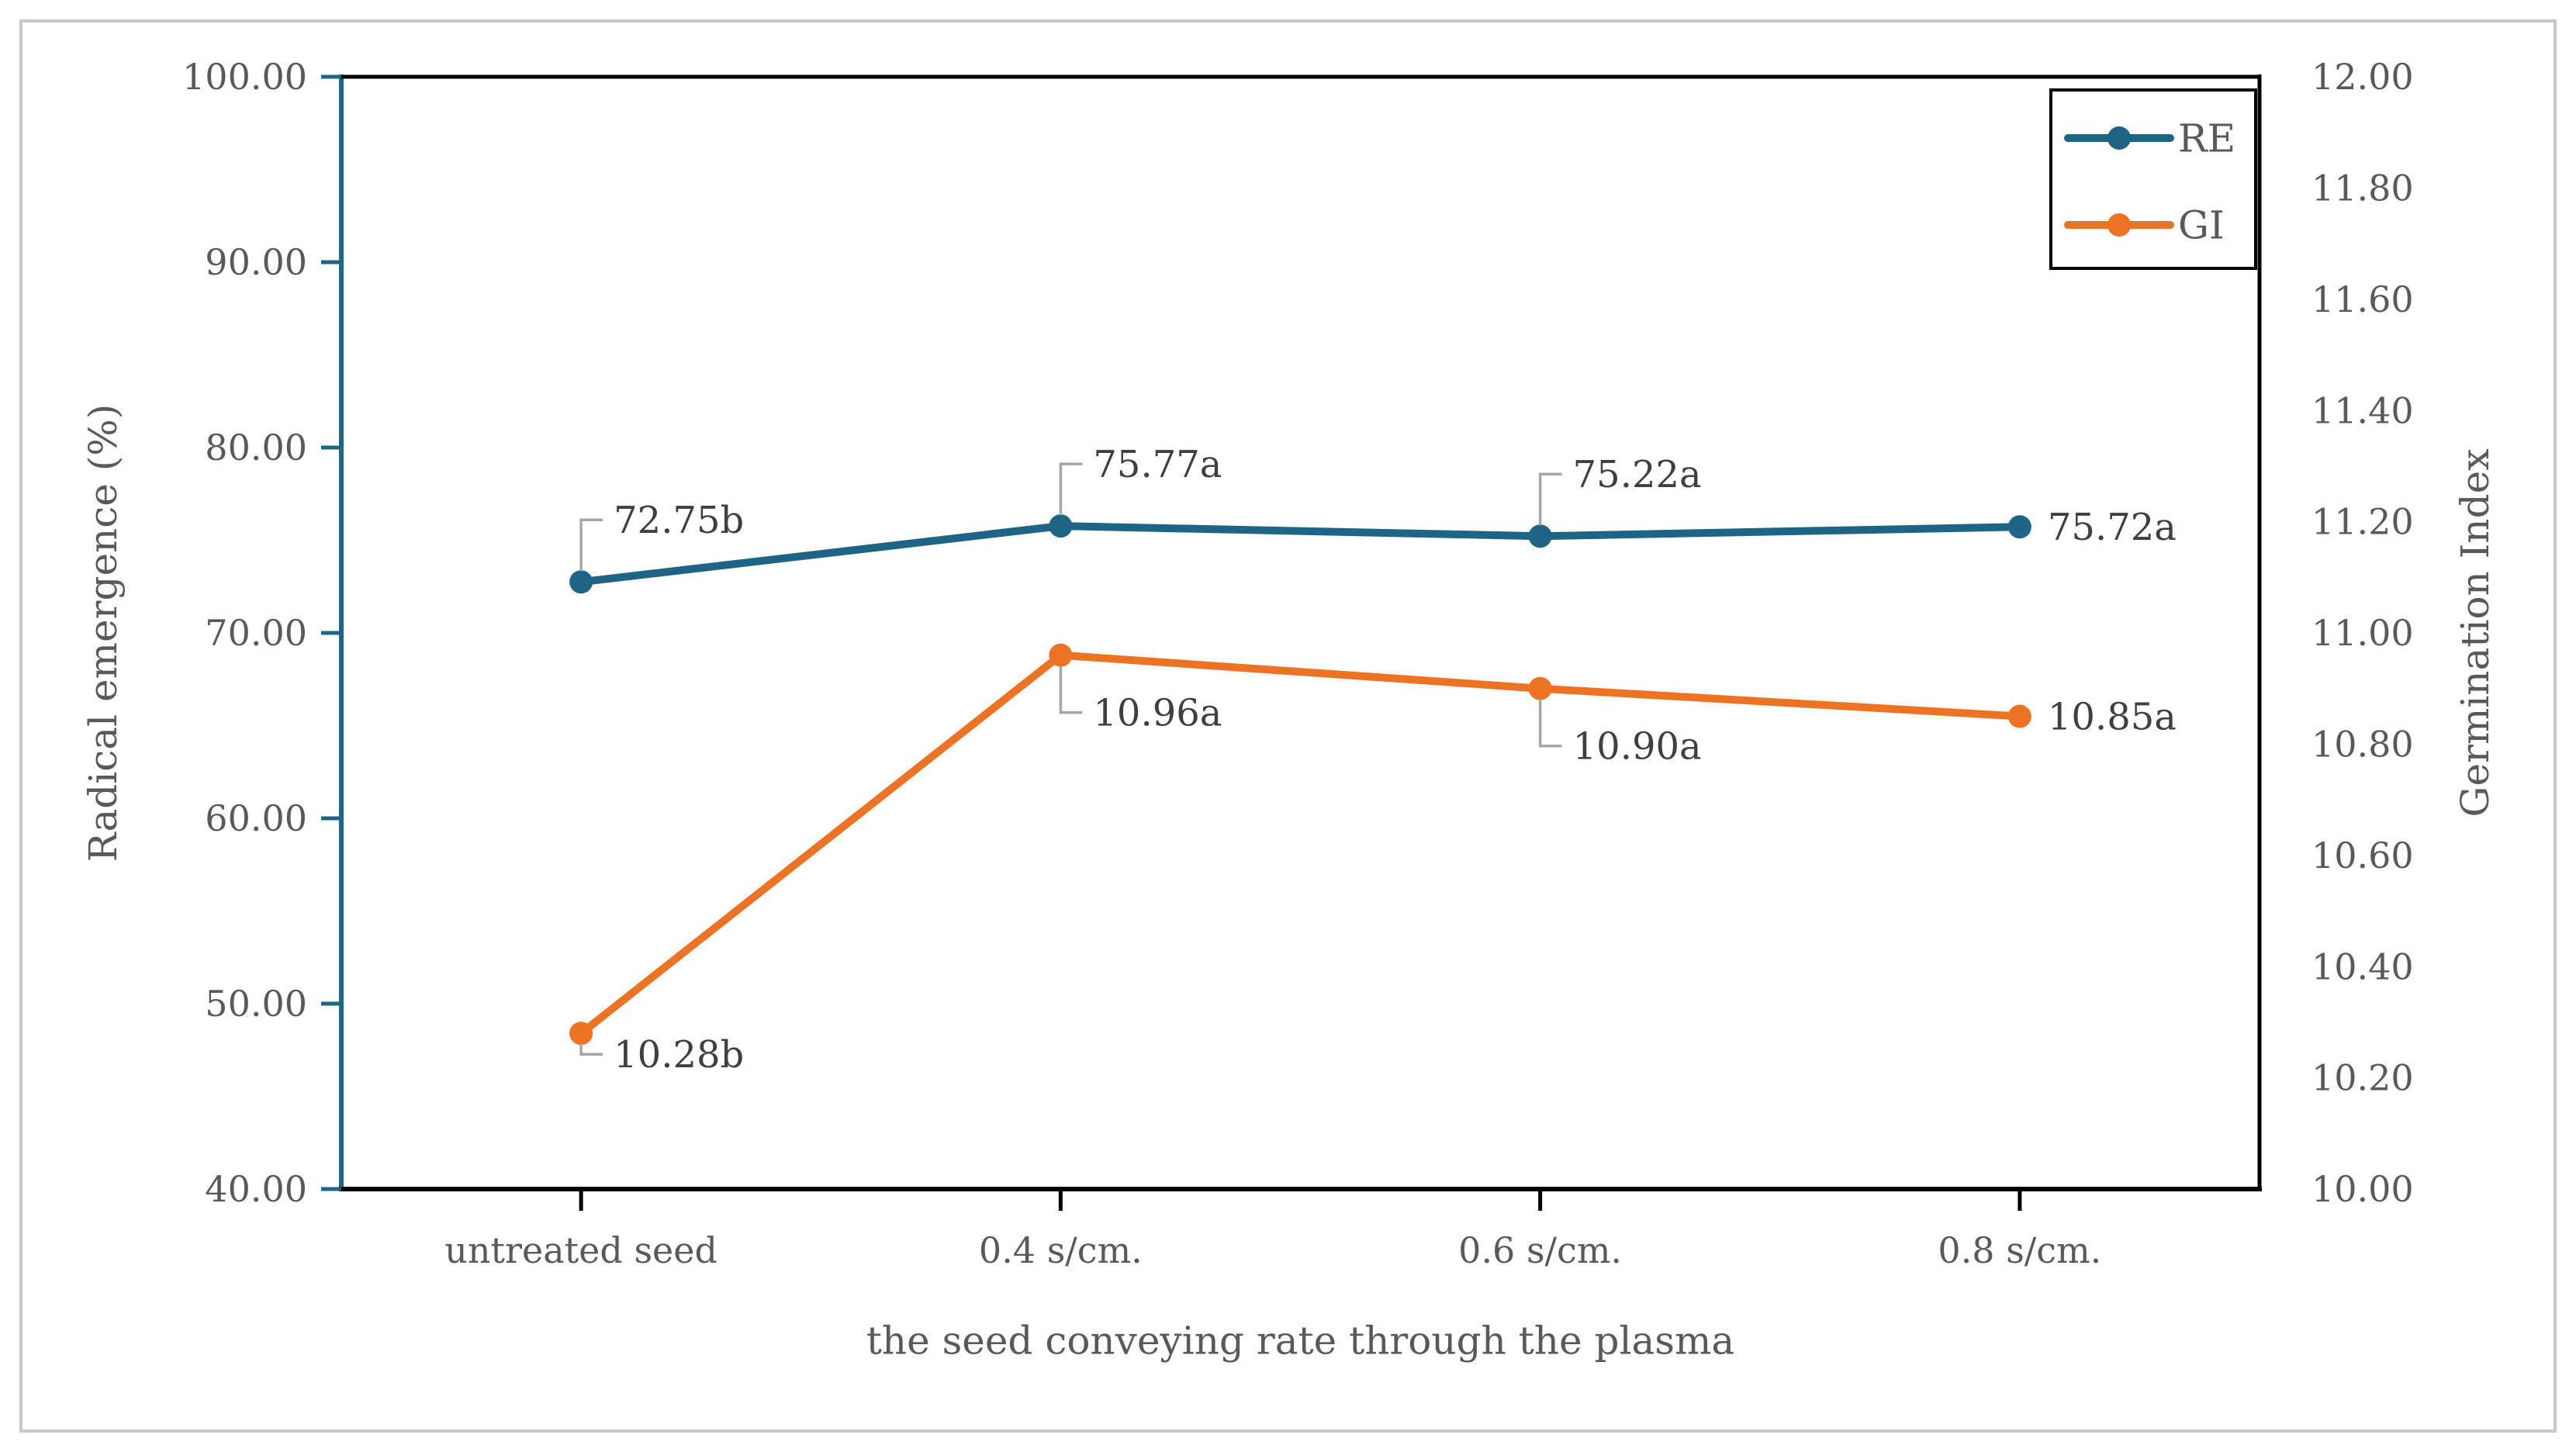 This screenshot has width=2576, height=1452. Describe the element at coordinates (580, 1250) in the screenshot. I see `x-axis-category-label: untreated seed` at that location.